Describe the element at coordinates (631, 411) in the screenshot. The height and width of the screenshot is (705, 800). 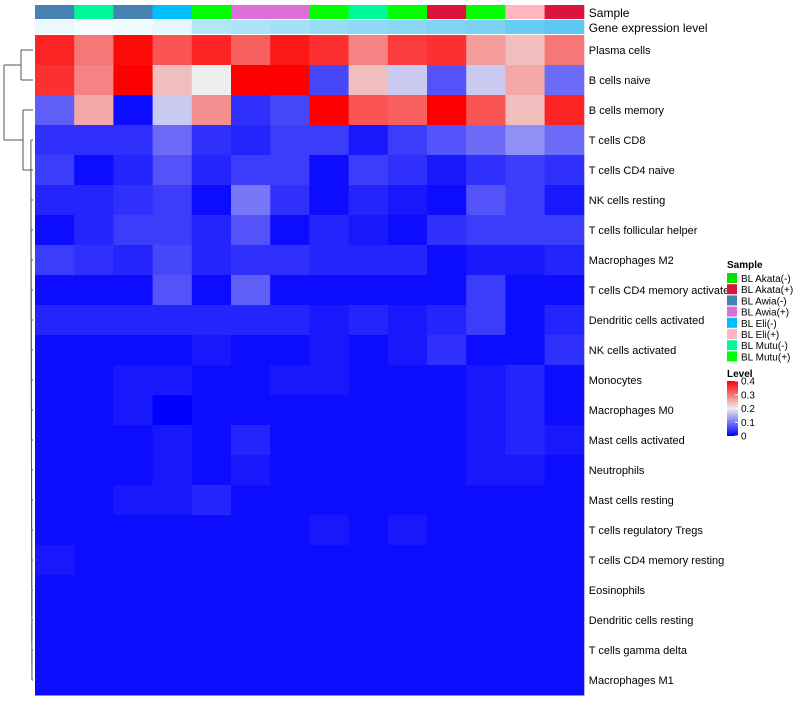
I see `row-label: Macrophages M0` at that location.